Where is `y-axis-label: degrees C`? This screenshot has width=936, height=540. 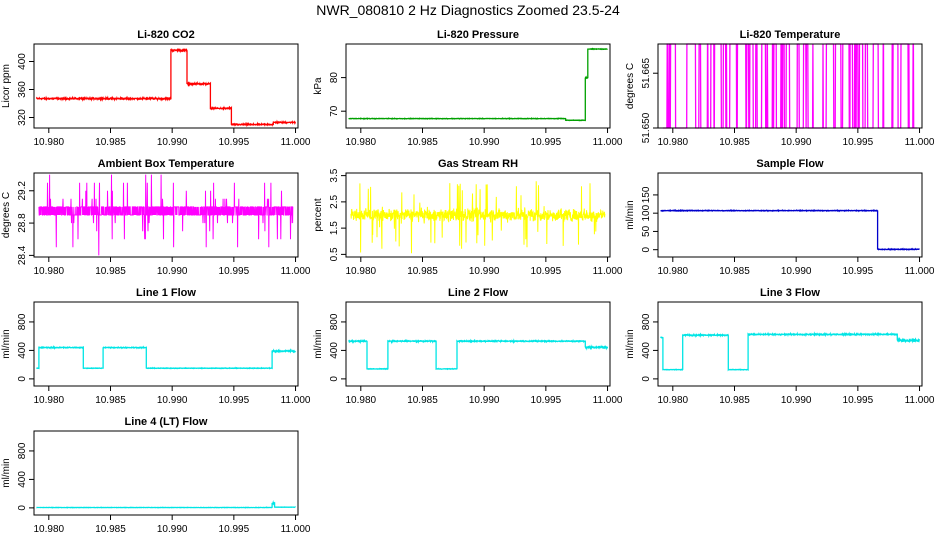 y-axis-label: degrees C is located at coordinates (6, 215).